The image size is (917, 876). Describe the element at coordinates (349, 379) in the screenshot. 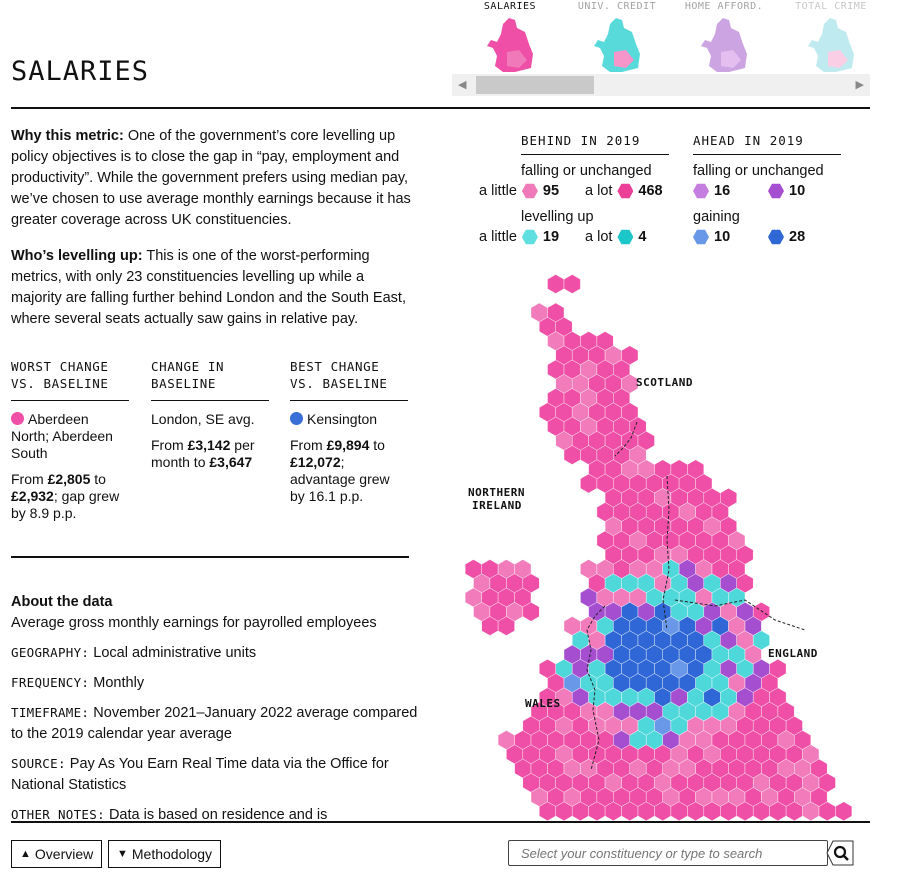

I see `best-change-heading: BEST CHANGE VS. BASELINE` at that location.